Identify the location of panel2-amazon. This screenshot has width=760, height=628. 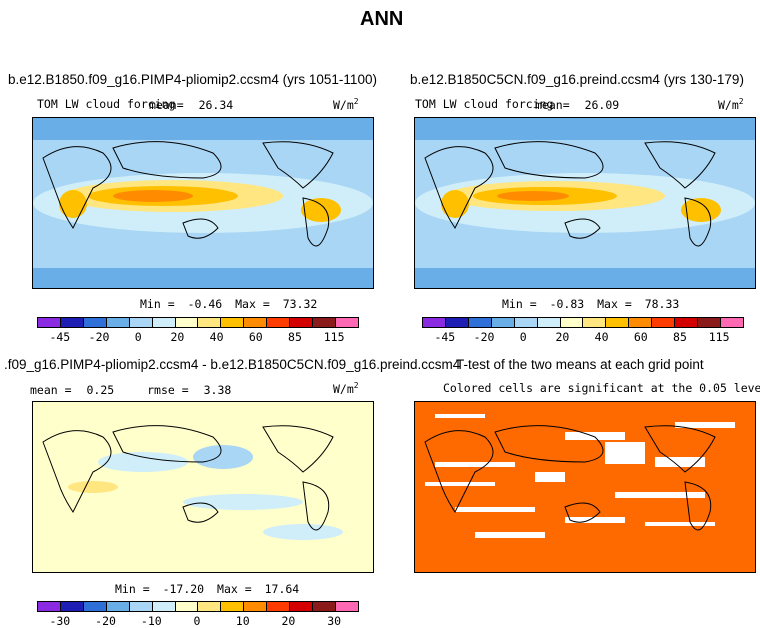
(701, 210).